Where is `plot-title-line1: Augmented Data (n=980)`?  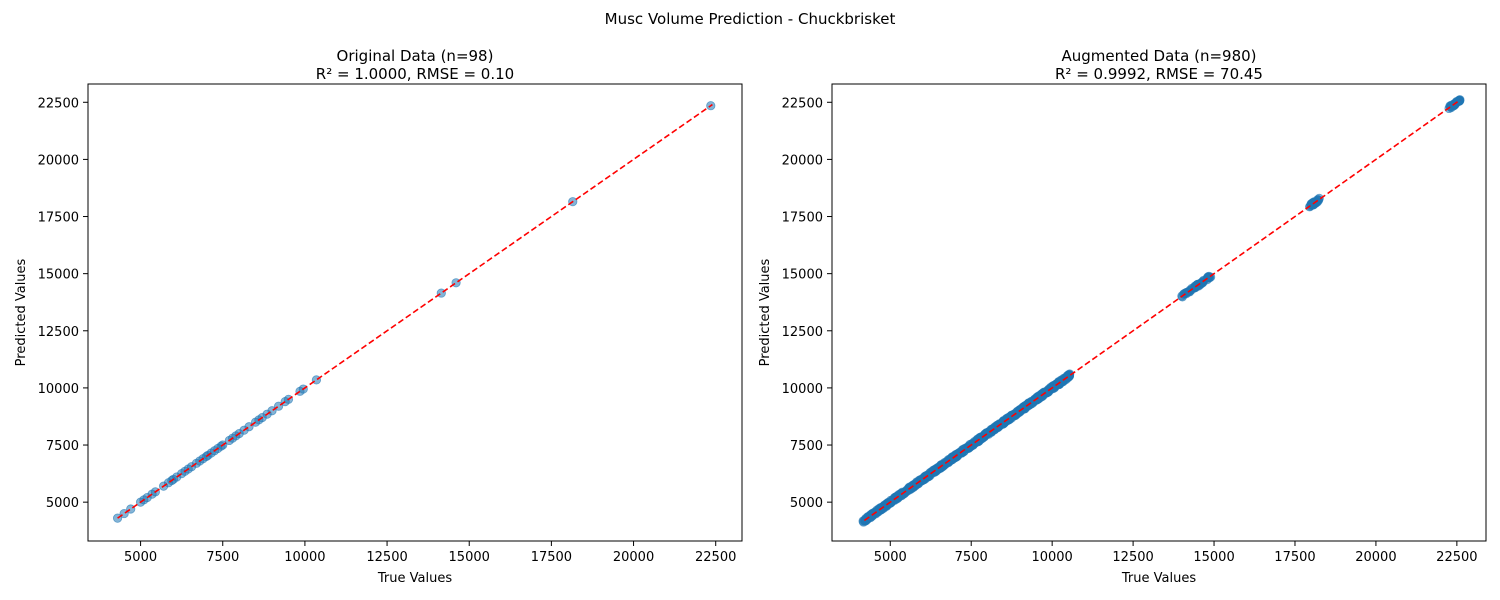
plot-title-line1: Augmented Data (n=980) is located at coordinates (1158, 56).